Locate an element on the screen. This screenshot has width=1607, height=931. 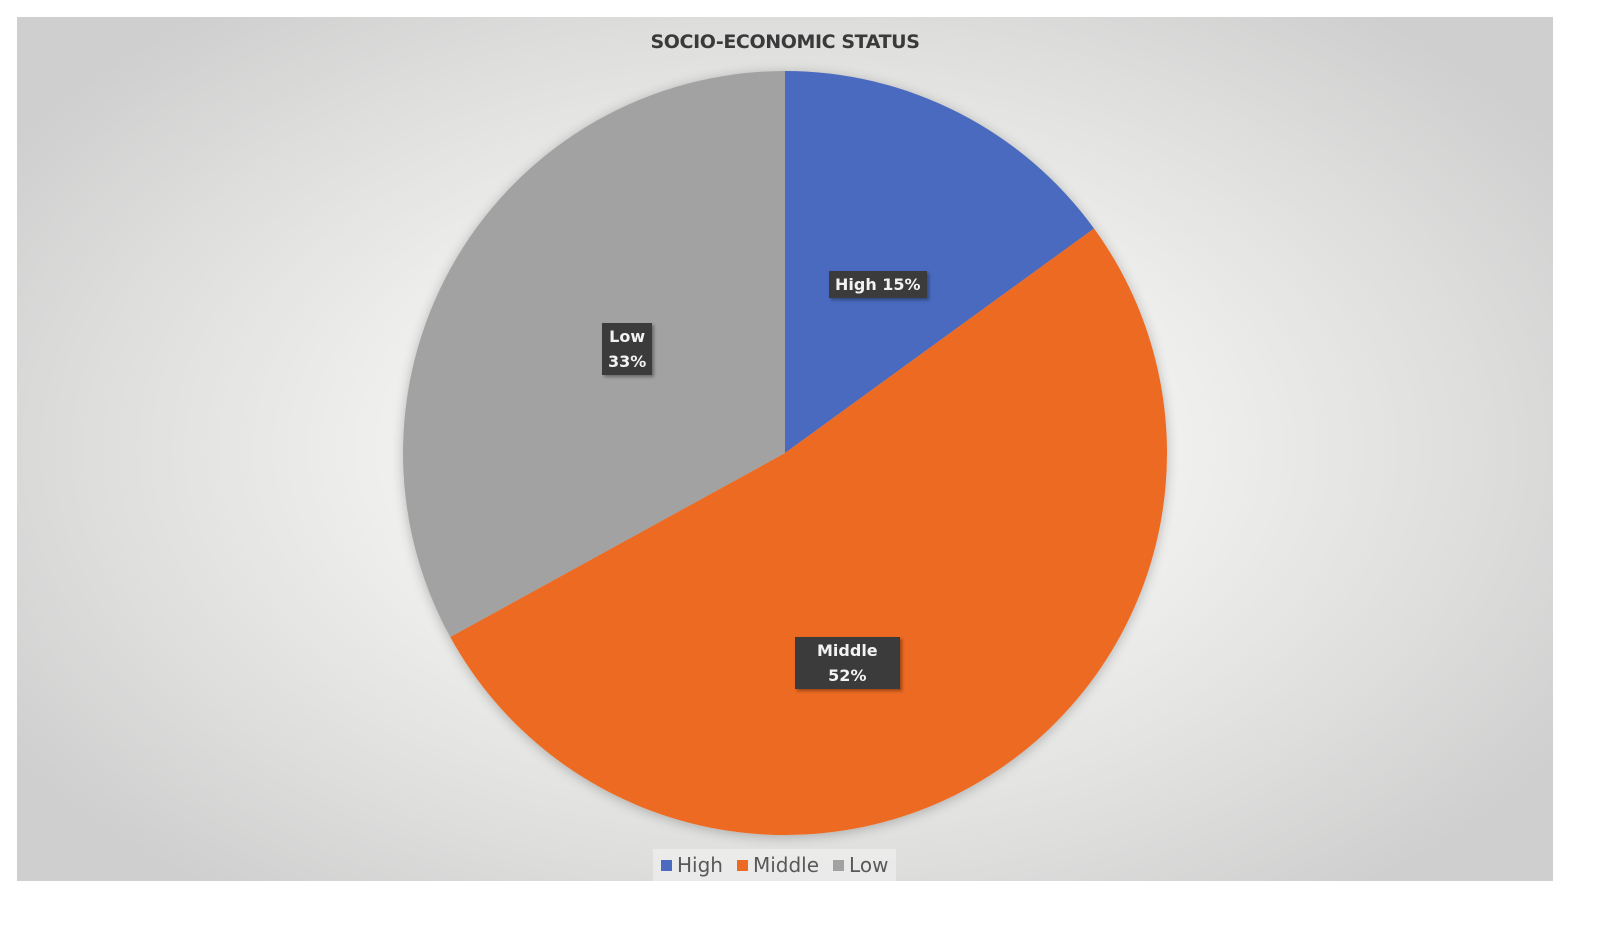
data-label-high-text: High 15% is located at coordinates (878, 284).